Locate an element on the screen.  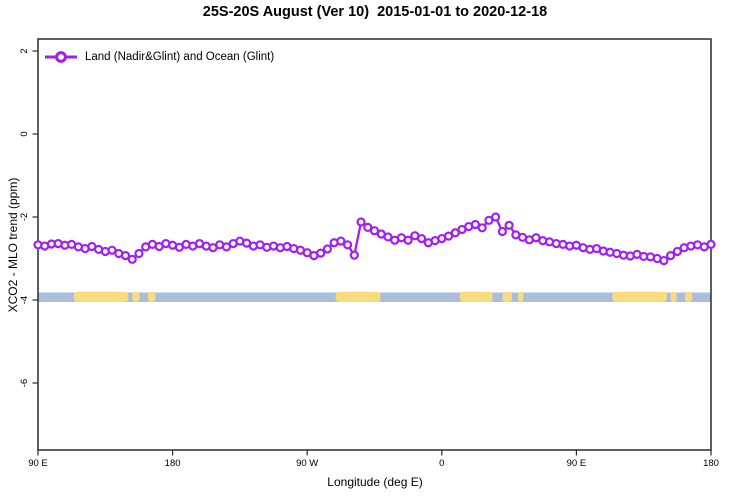
y-axis-title: XCO2 - MLO trend (ppm) is located at coordinates (13, 245).